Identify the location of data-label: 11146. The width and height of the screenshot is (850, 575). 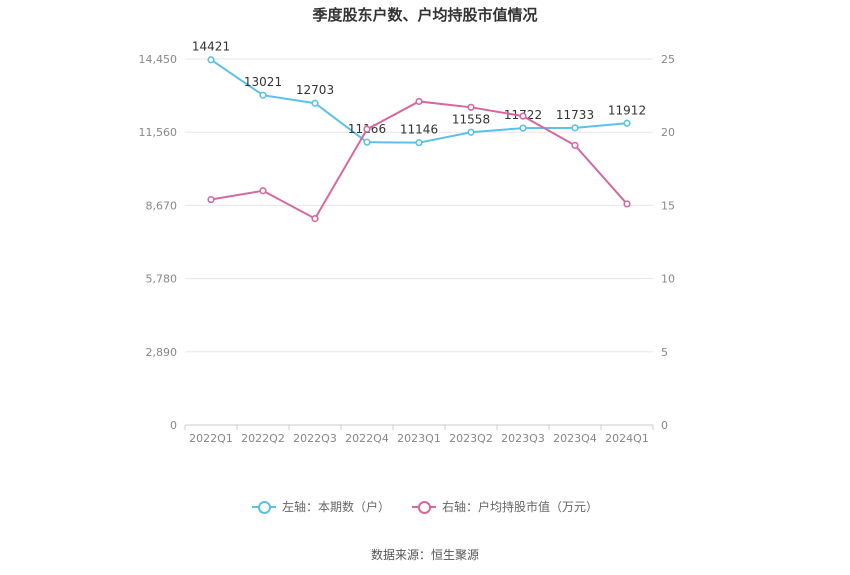
(419, 130).